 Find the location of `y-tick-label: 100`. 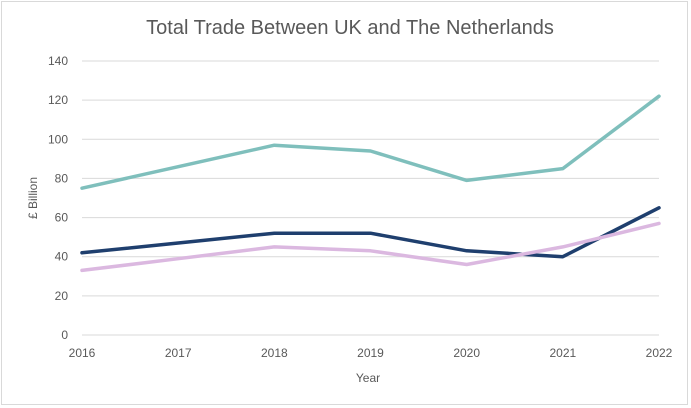

y-tick-label: 100 is located at coordinates (58, 139).